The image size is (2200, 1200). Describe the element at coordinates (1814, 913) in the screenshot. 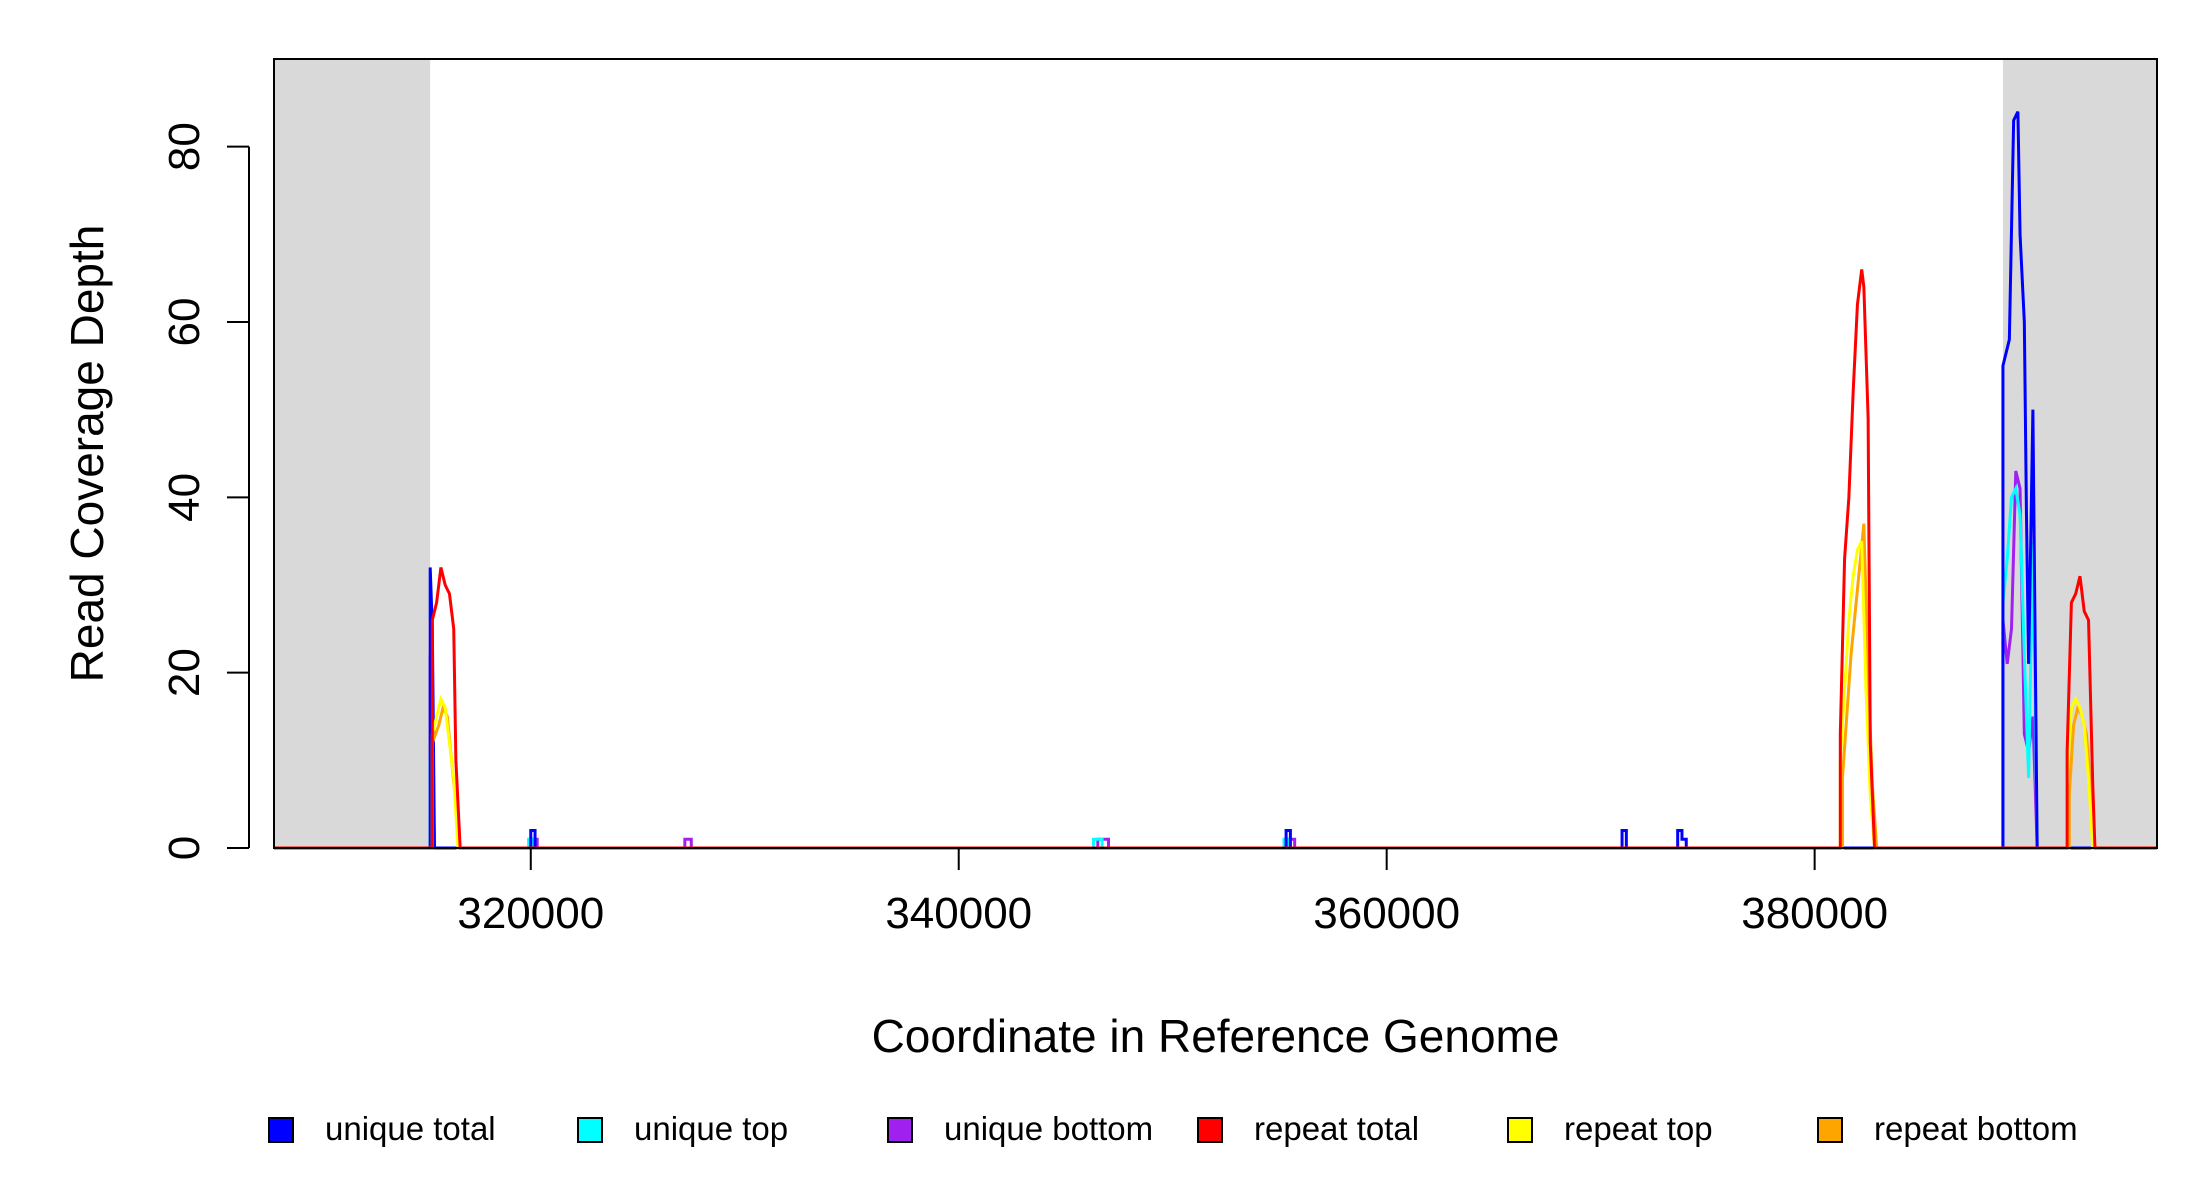

I see `x-tick-label: 380000` at that location.